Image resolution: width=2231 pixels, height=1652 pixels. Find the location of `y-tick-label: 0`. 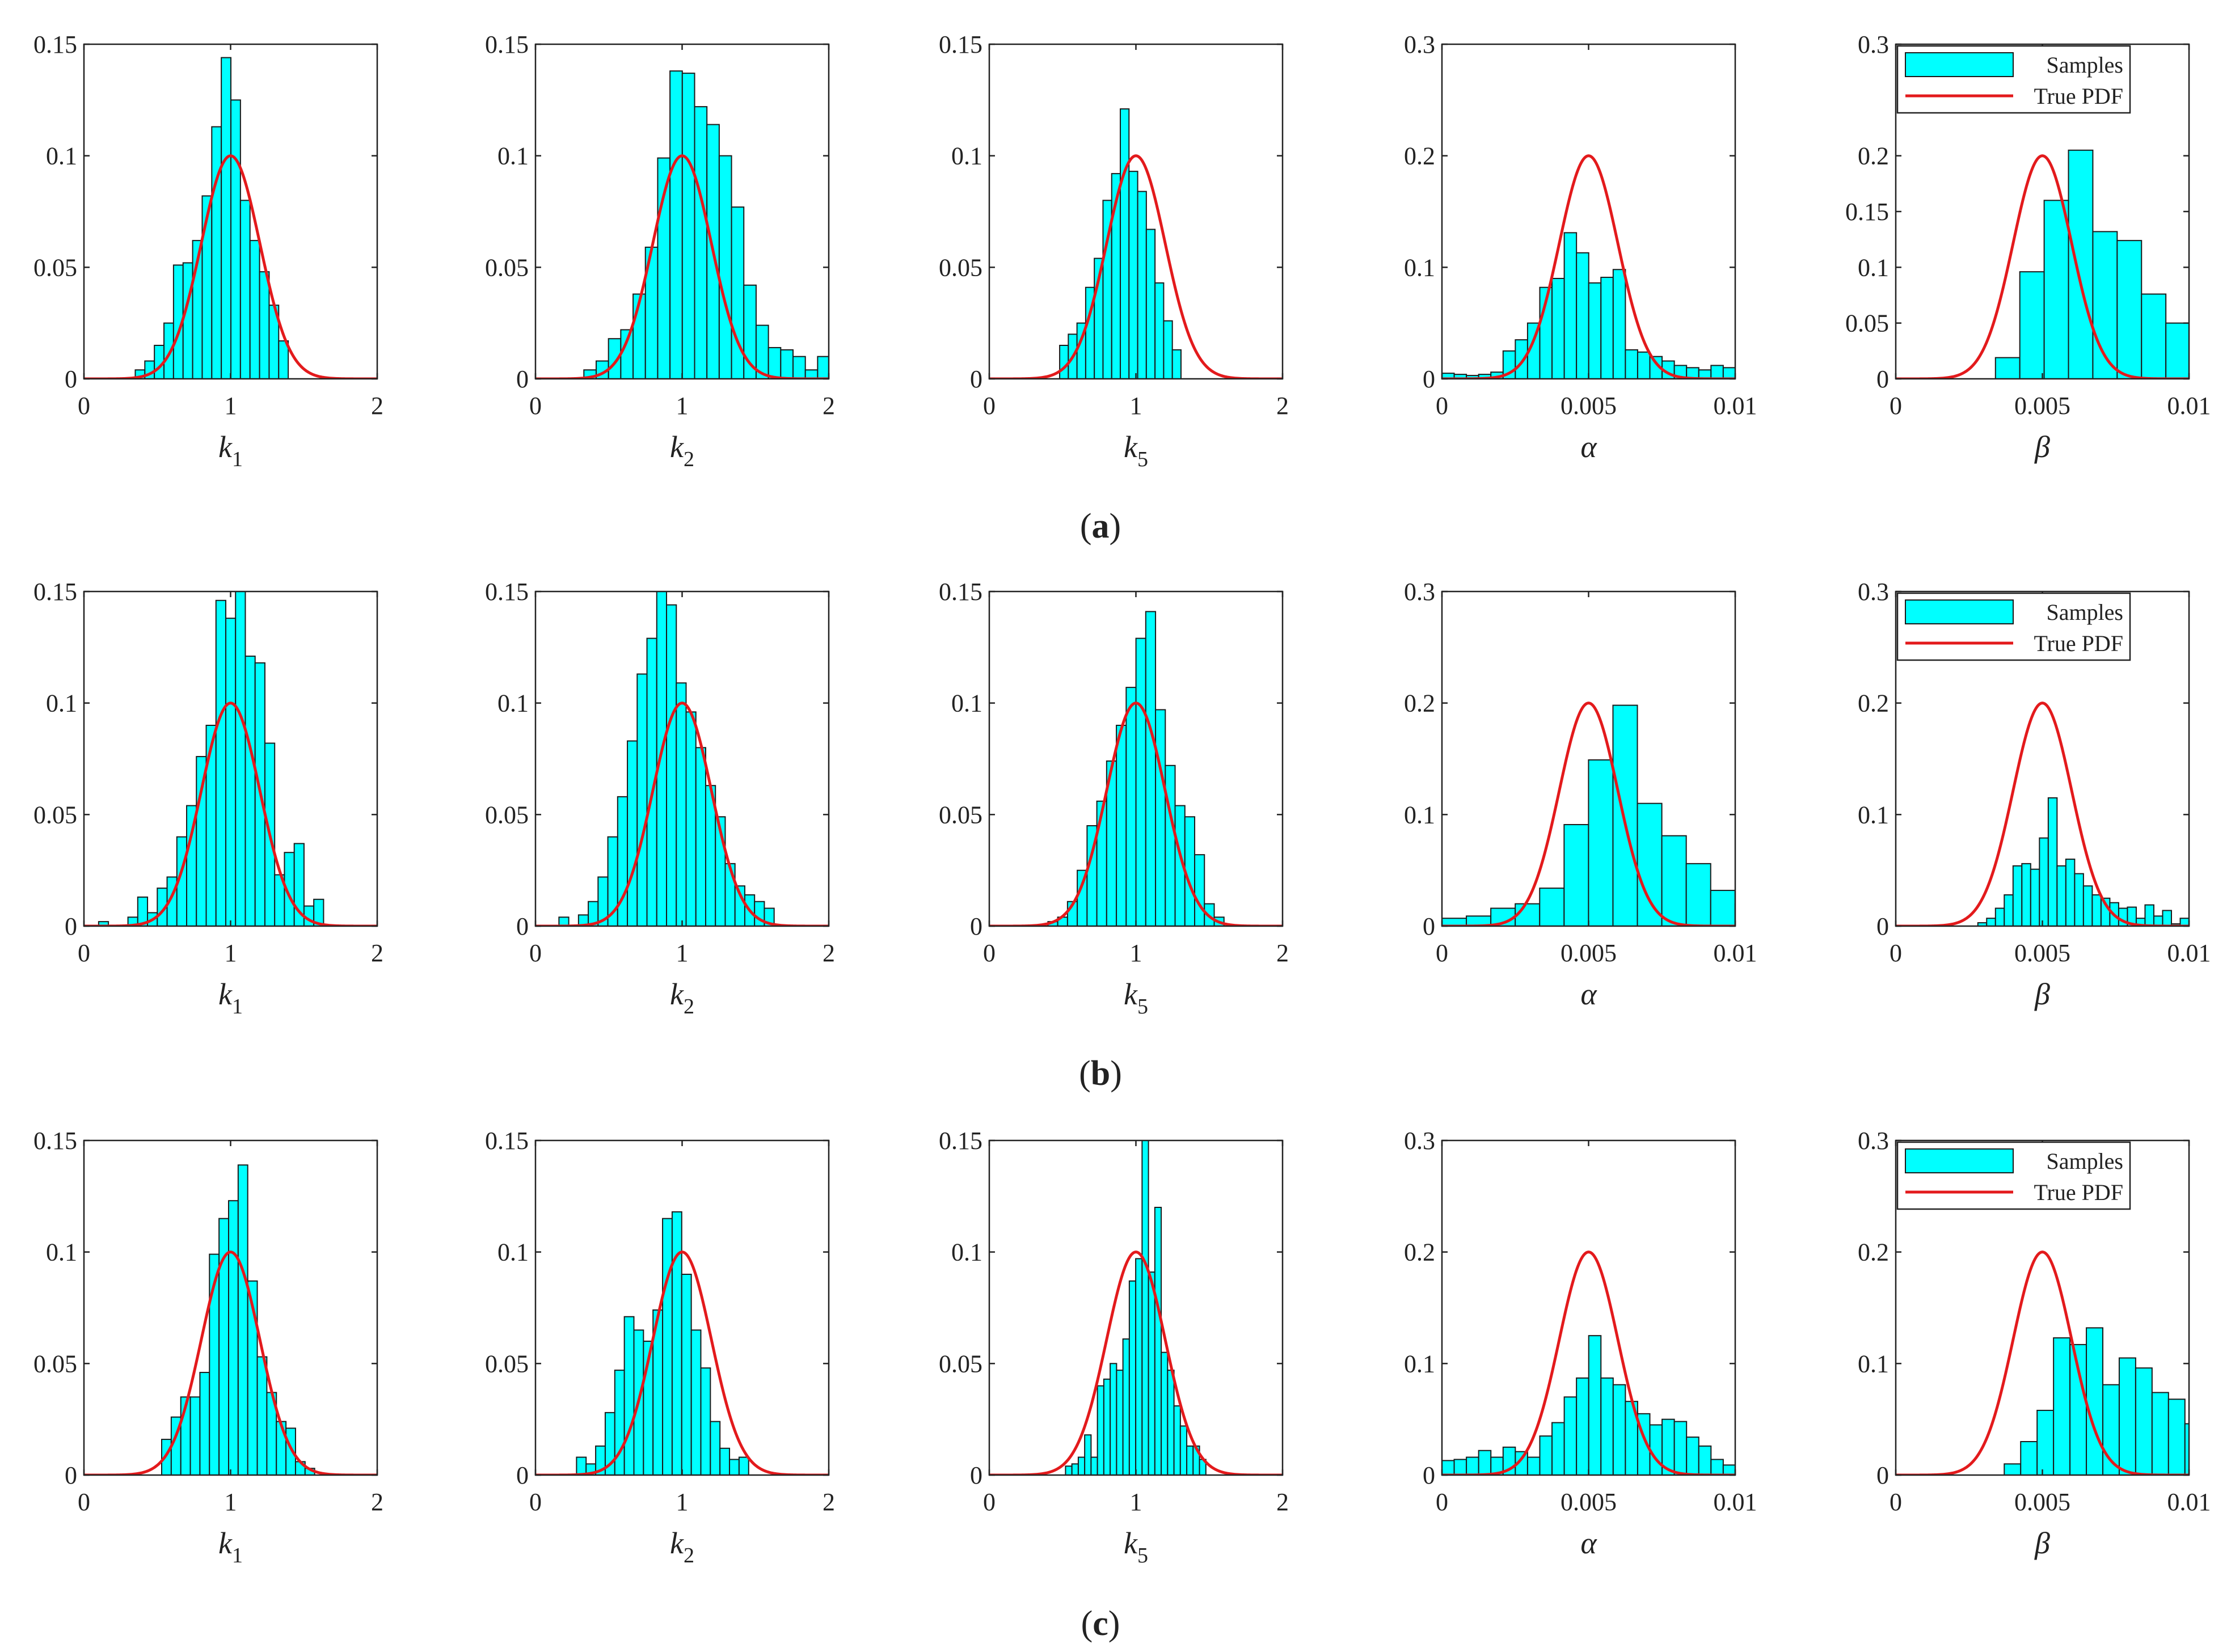

y-tick-label: 0 is located at coordinates (1882, 1475).